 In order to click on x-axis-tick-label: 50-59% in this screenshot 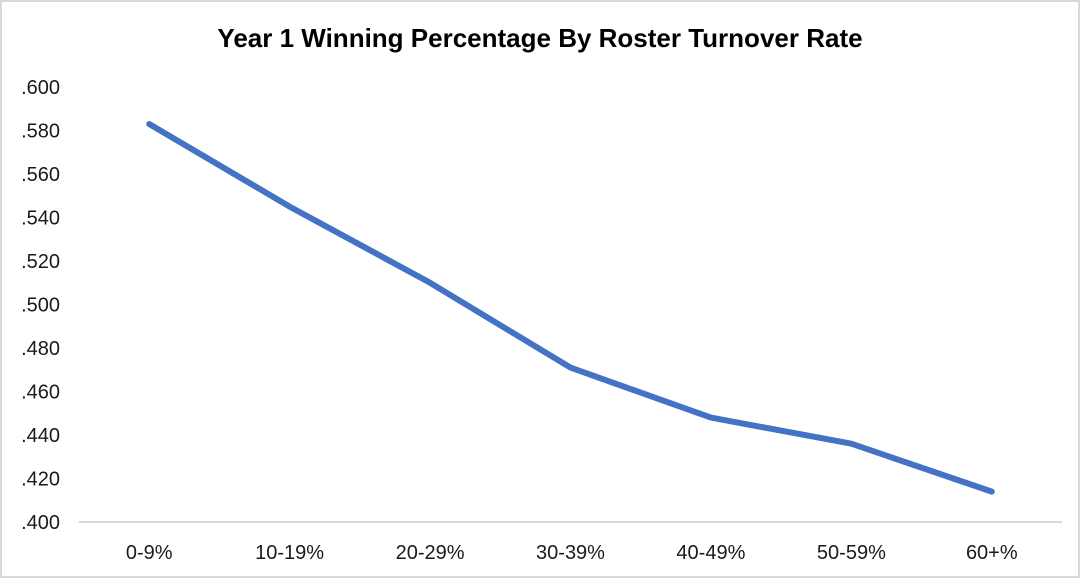, I will do `click(851, 553)`.